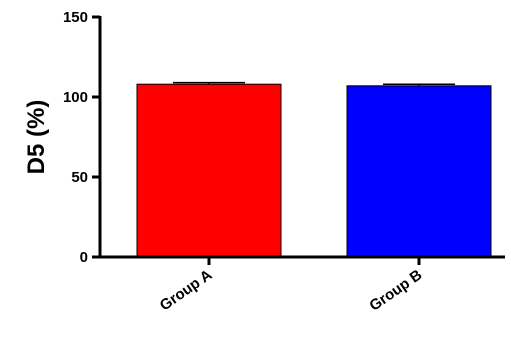  What do you see at coordinates (79, 177) in the screenshot?
I see `y-tick-label-50: 50` at bounding box center [79, 177].